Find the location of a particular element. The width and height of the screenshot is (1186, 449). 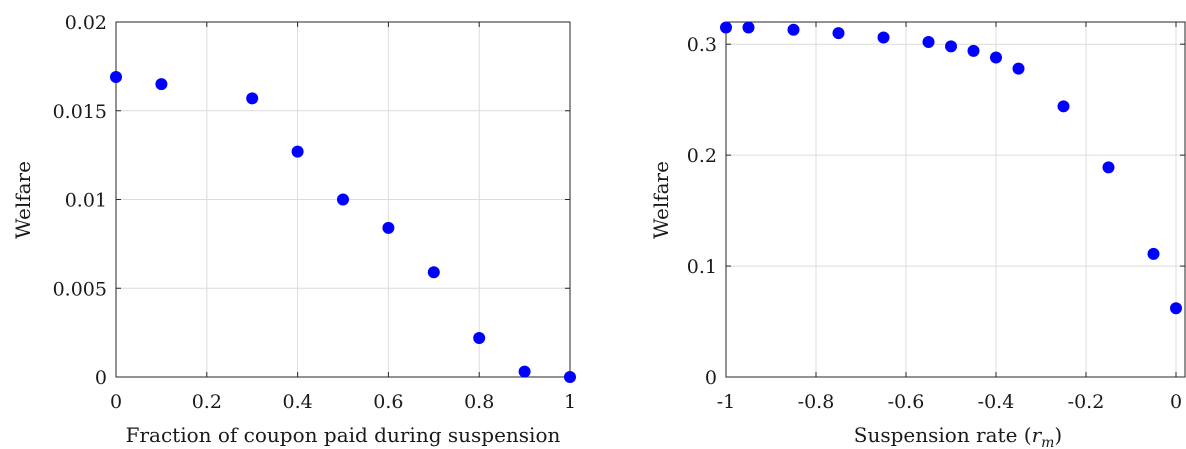

x-tick-label: -0.2 is located at coordinates (1086, 402).